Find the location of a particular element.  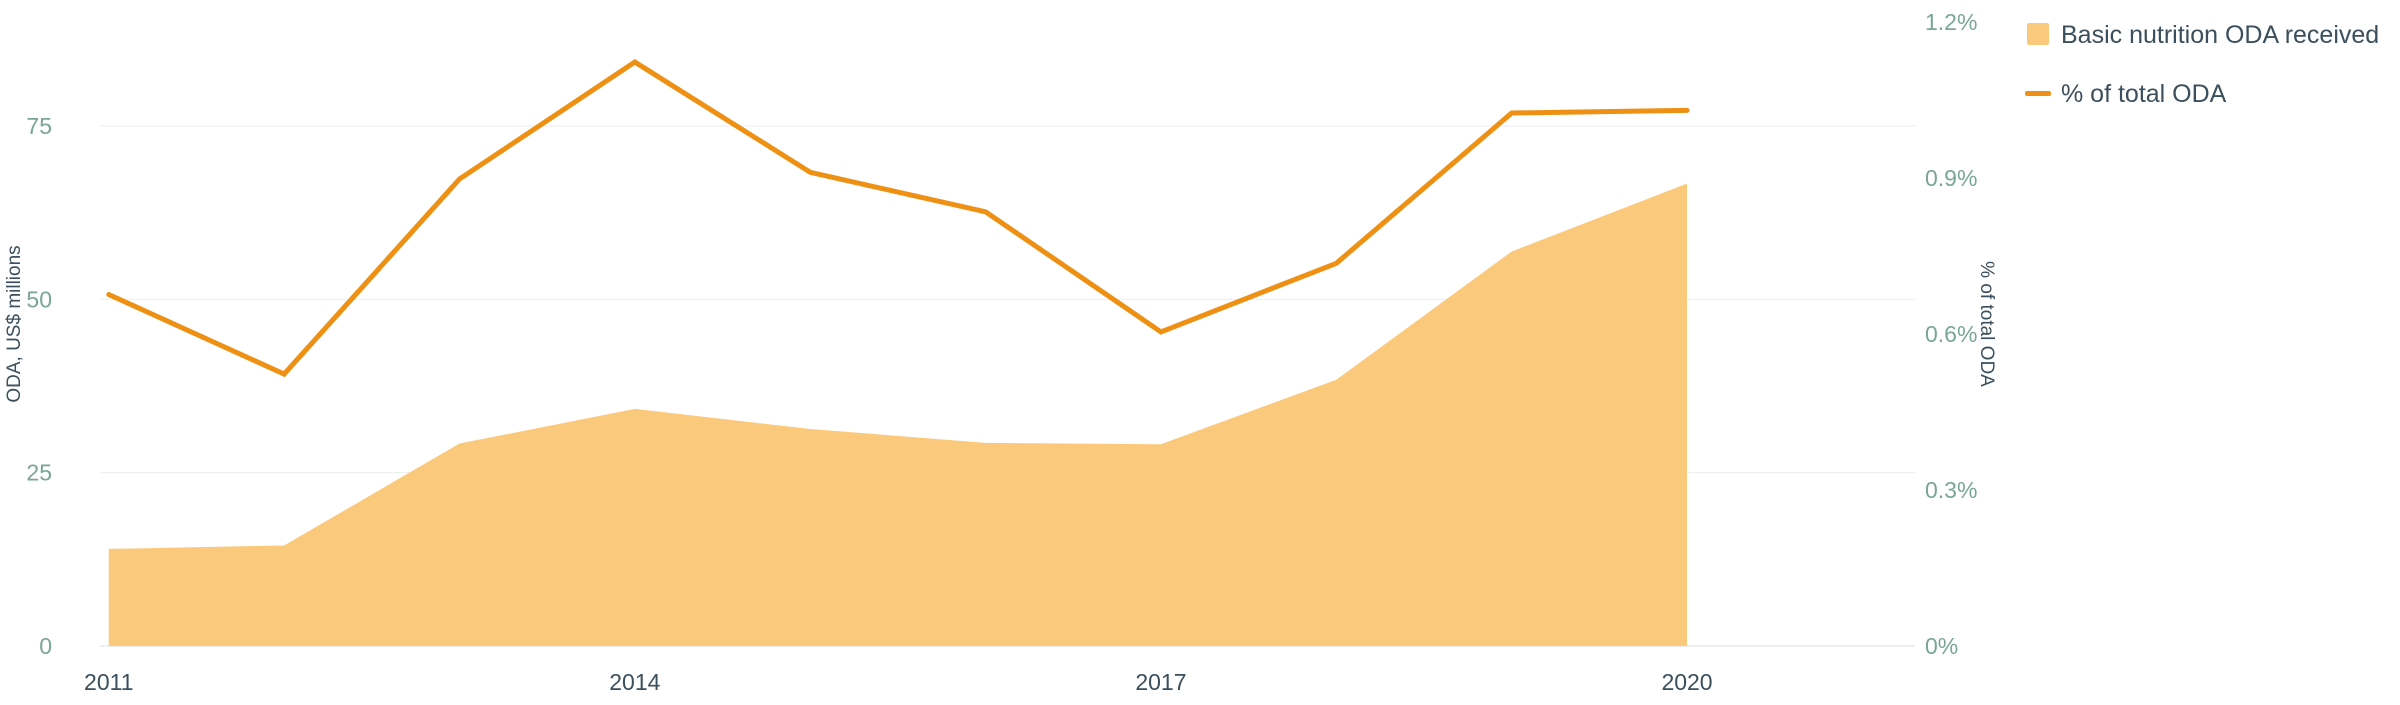

x-tick-label: 2011 is located at coordinates (108, 682).